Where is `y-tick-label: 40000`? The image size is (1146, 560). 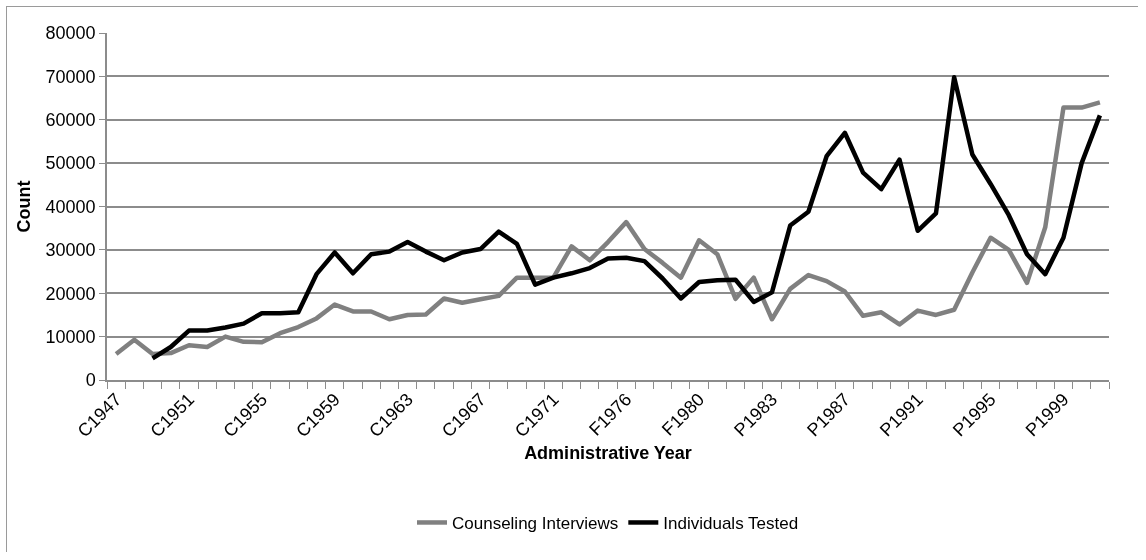 y-tick-label: 40000 is located at coordinates (70, 206).